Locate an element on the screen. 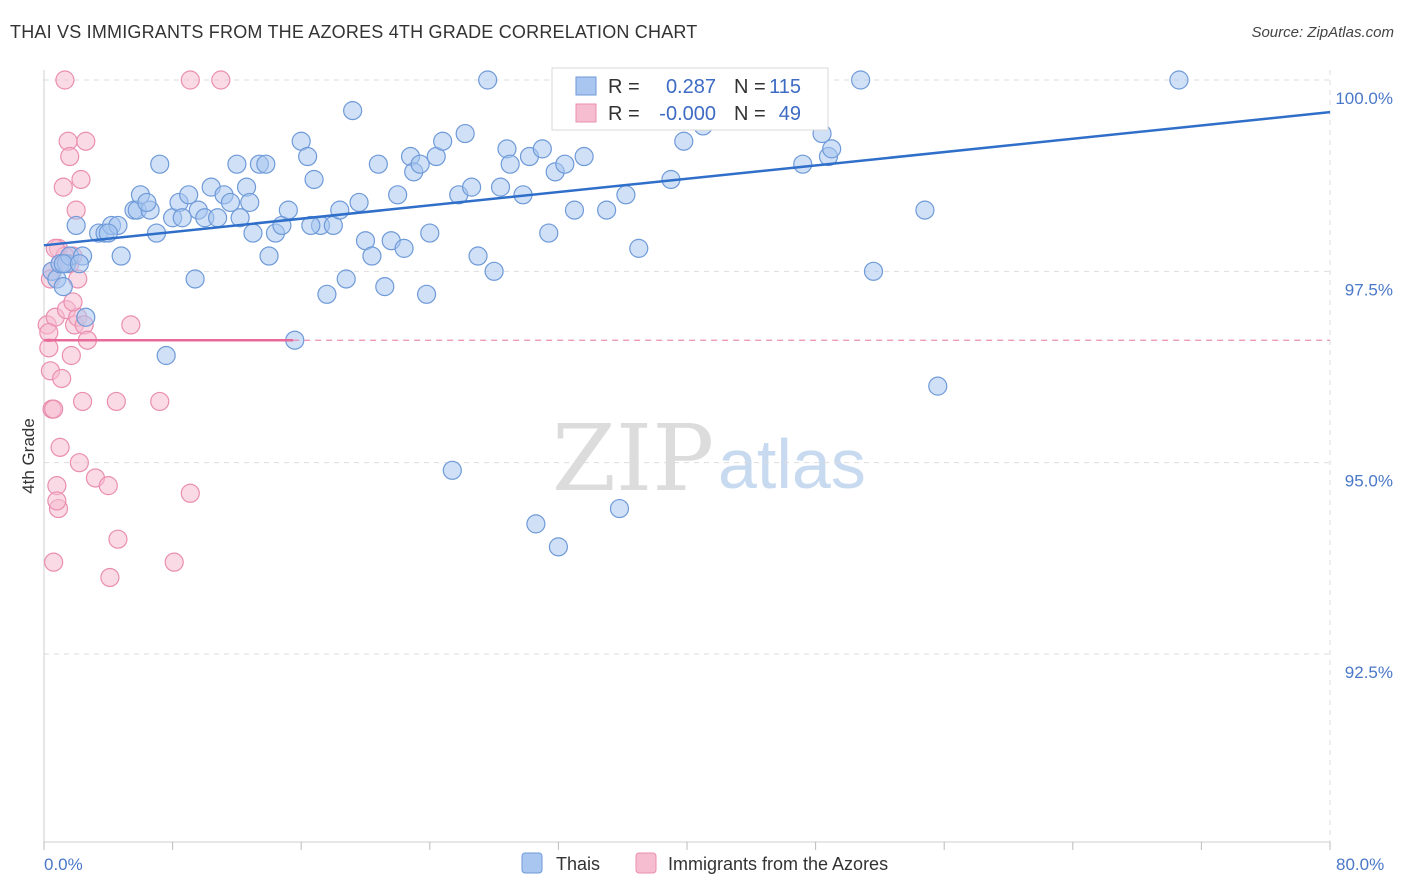  stats-n-label-azores: N = is located at coordinates (750, 114).